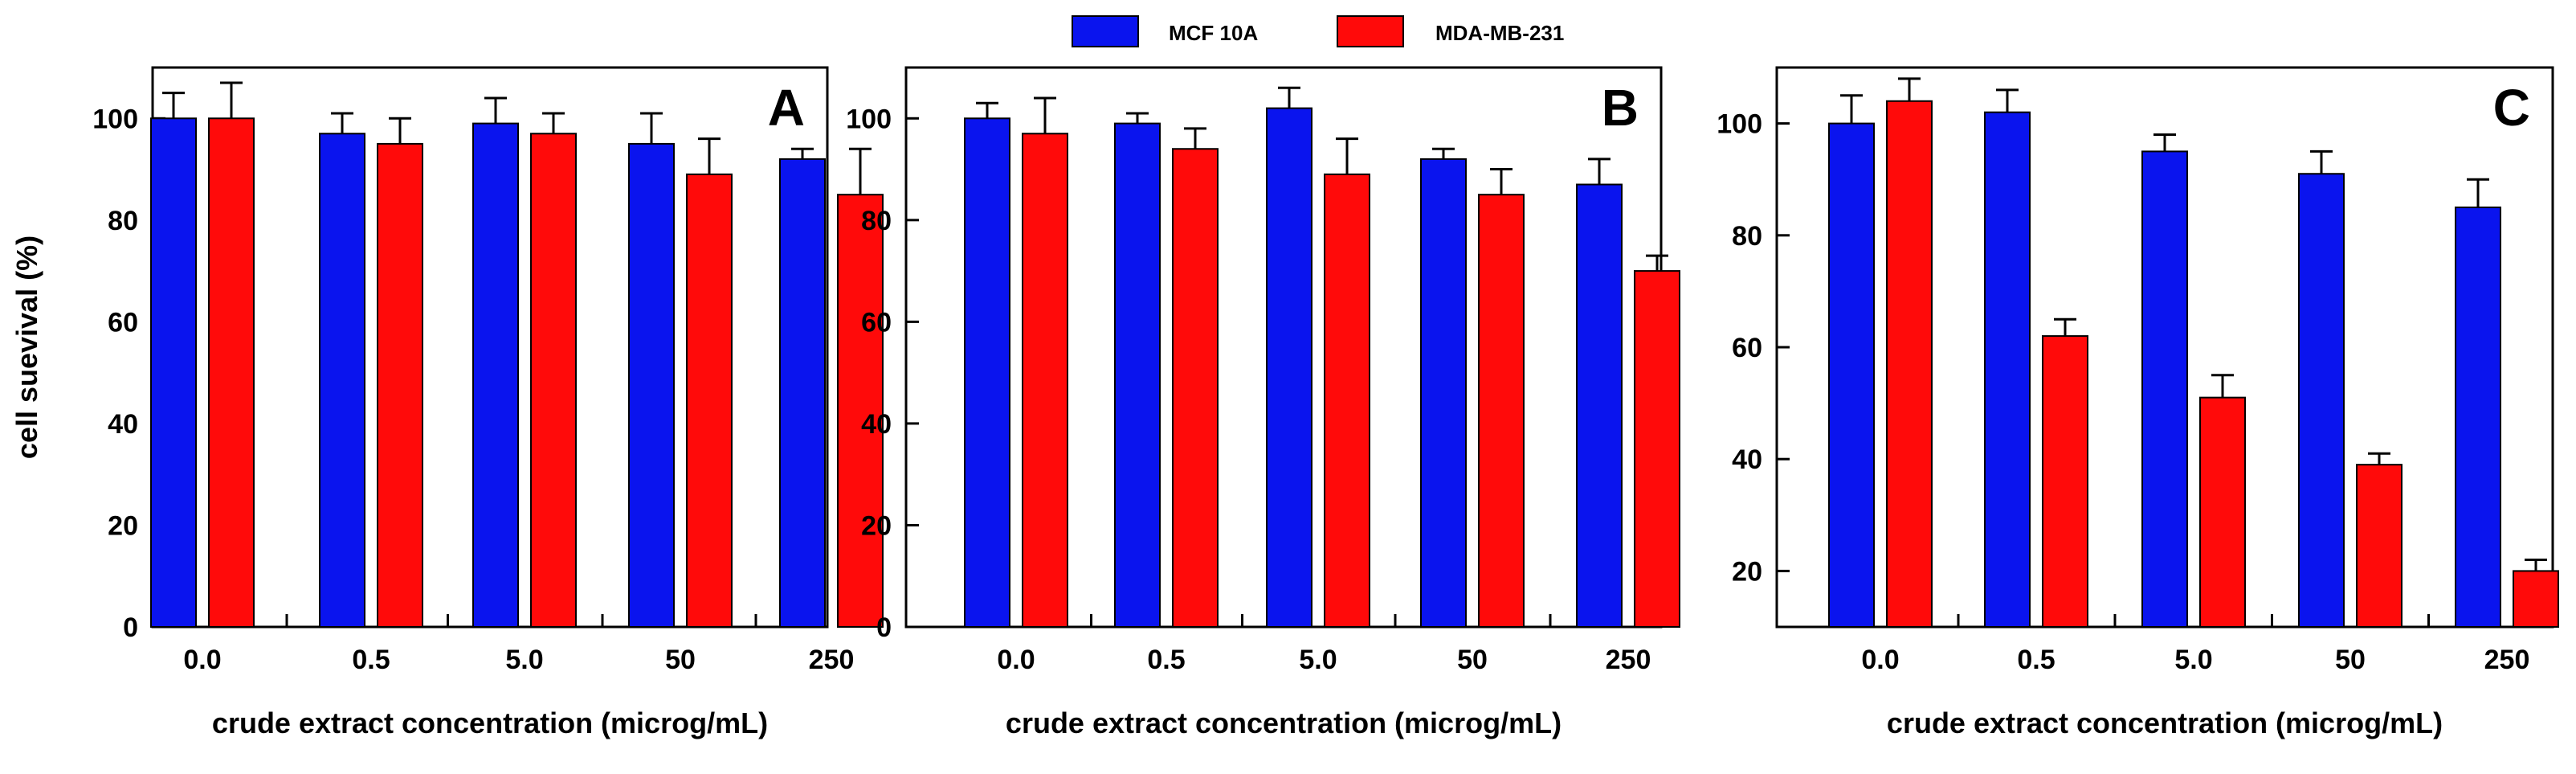  What do you see at coordinates (1370, 31) in the screenshot?
I see `legend-swatch-mda` at bounding box center [1370, 31].